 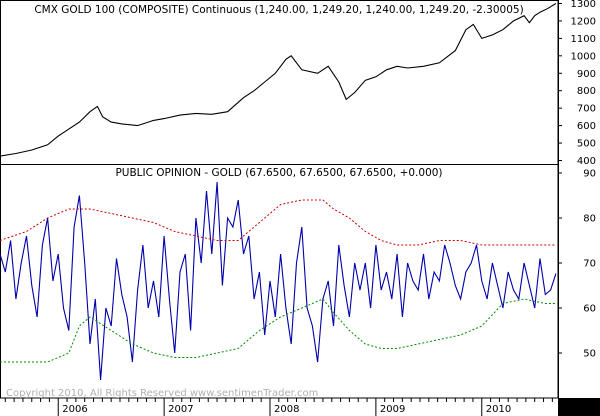 I want to click on y-tick-label: 1300, so click(x=583, y=5).